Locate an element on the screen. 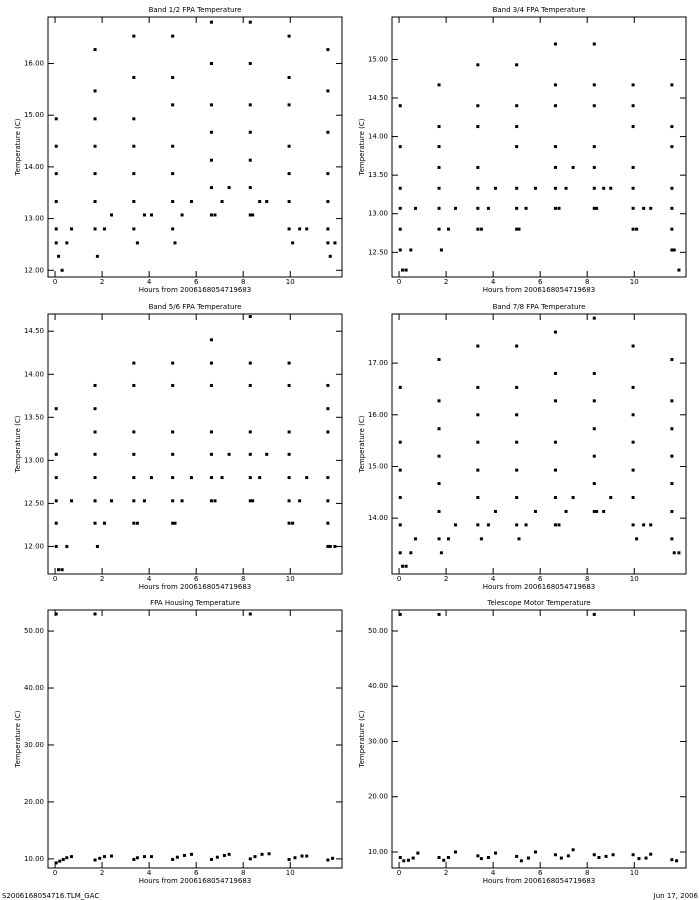 The image size is (700, 900). x-axis-label: Hours from 2006168054719683 is located at coordinates (539, 881).